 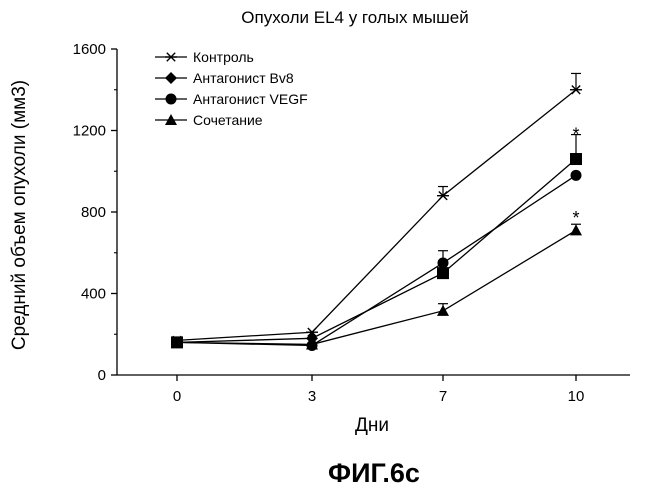 What do you see at coordinates (374, 473) in the screenshot?
I see `figure-label: ФИГ.6с` at bounding box center [374, 473].